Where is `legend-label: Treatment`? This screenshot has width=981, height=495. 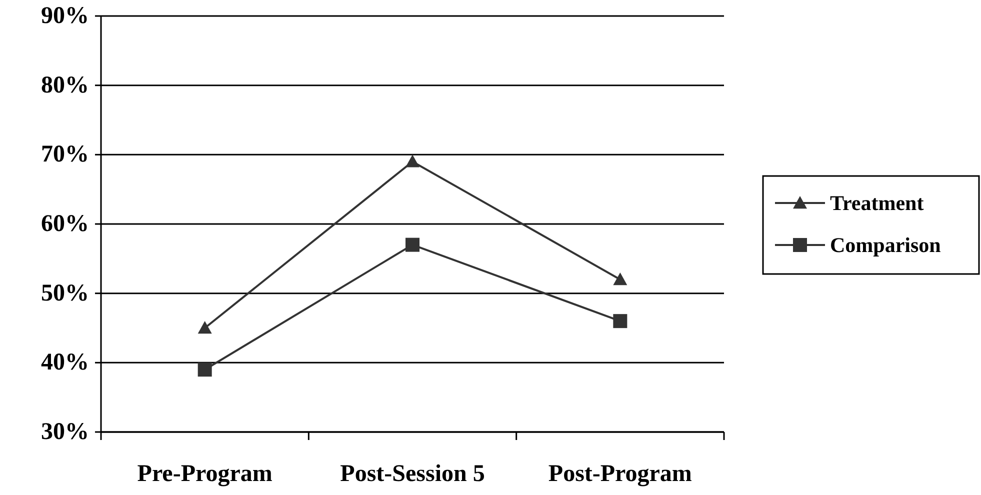
legend-label: Treatment is located at coordinates (877, 203).